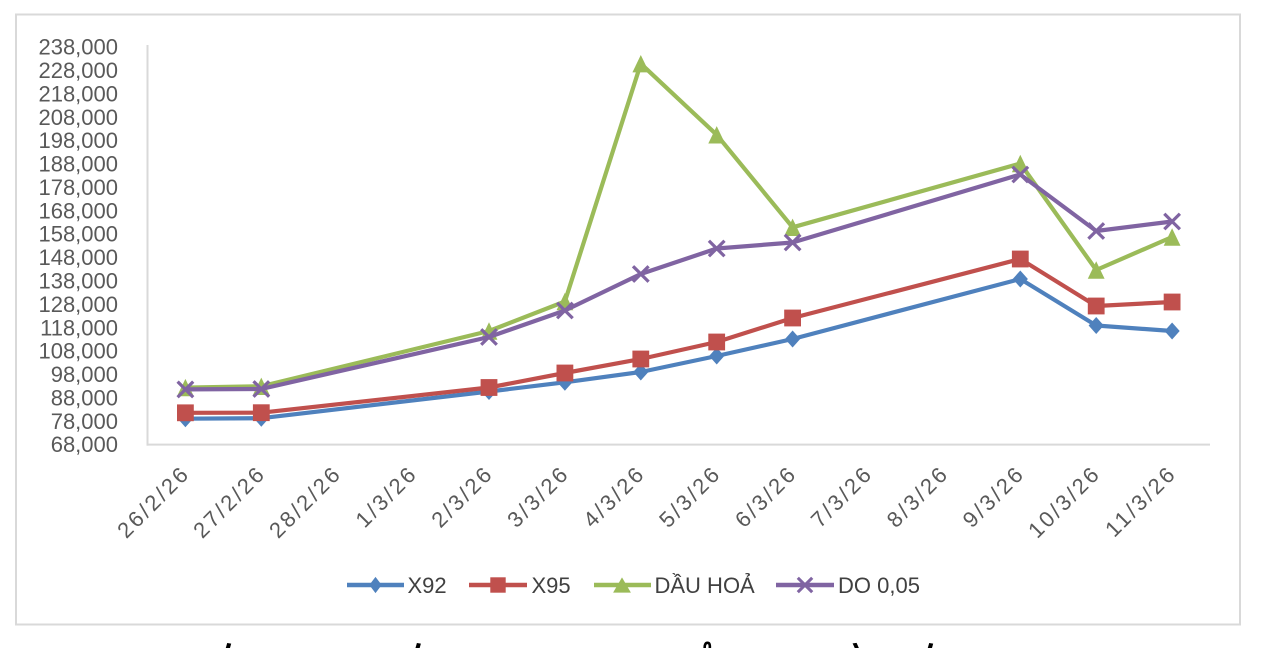  What do you see at coordinates (78, 281) in the screenshot?
I see `svg-text: 138,000` at bounding box center [78, 281].